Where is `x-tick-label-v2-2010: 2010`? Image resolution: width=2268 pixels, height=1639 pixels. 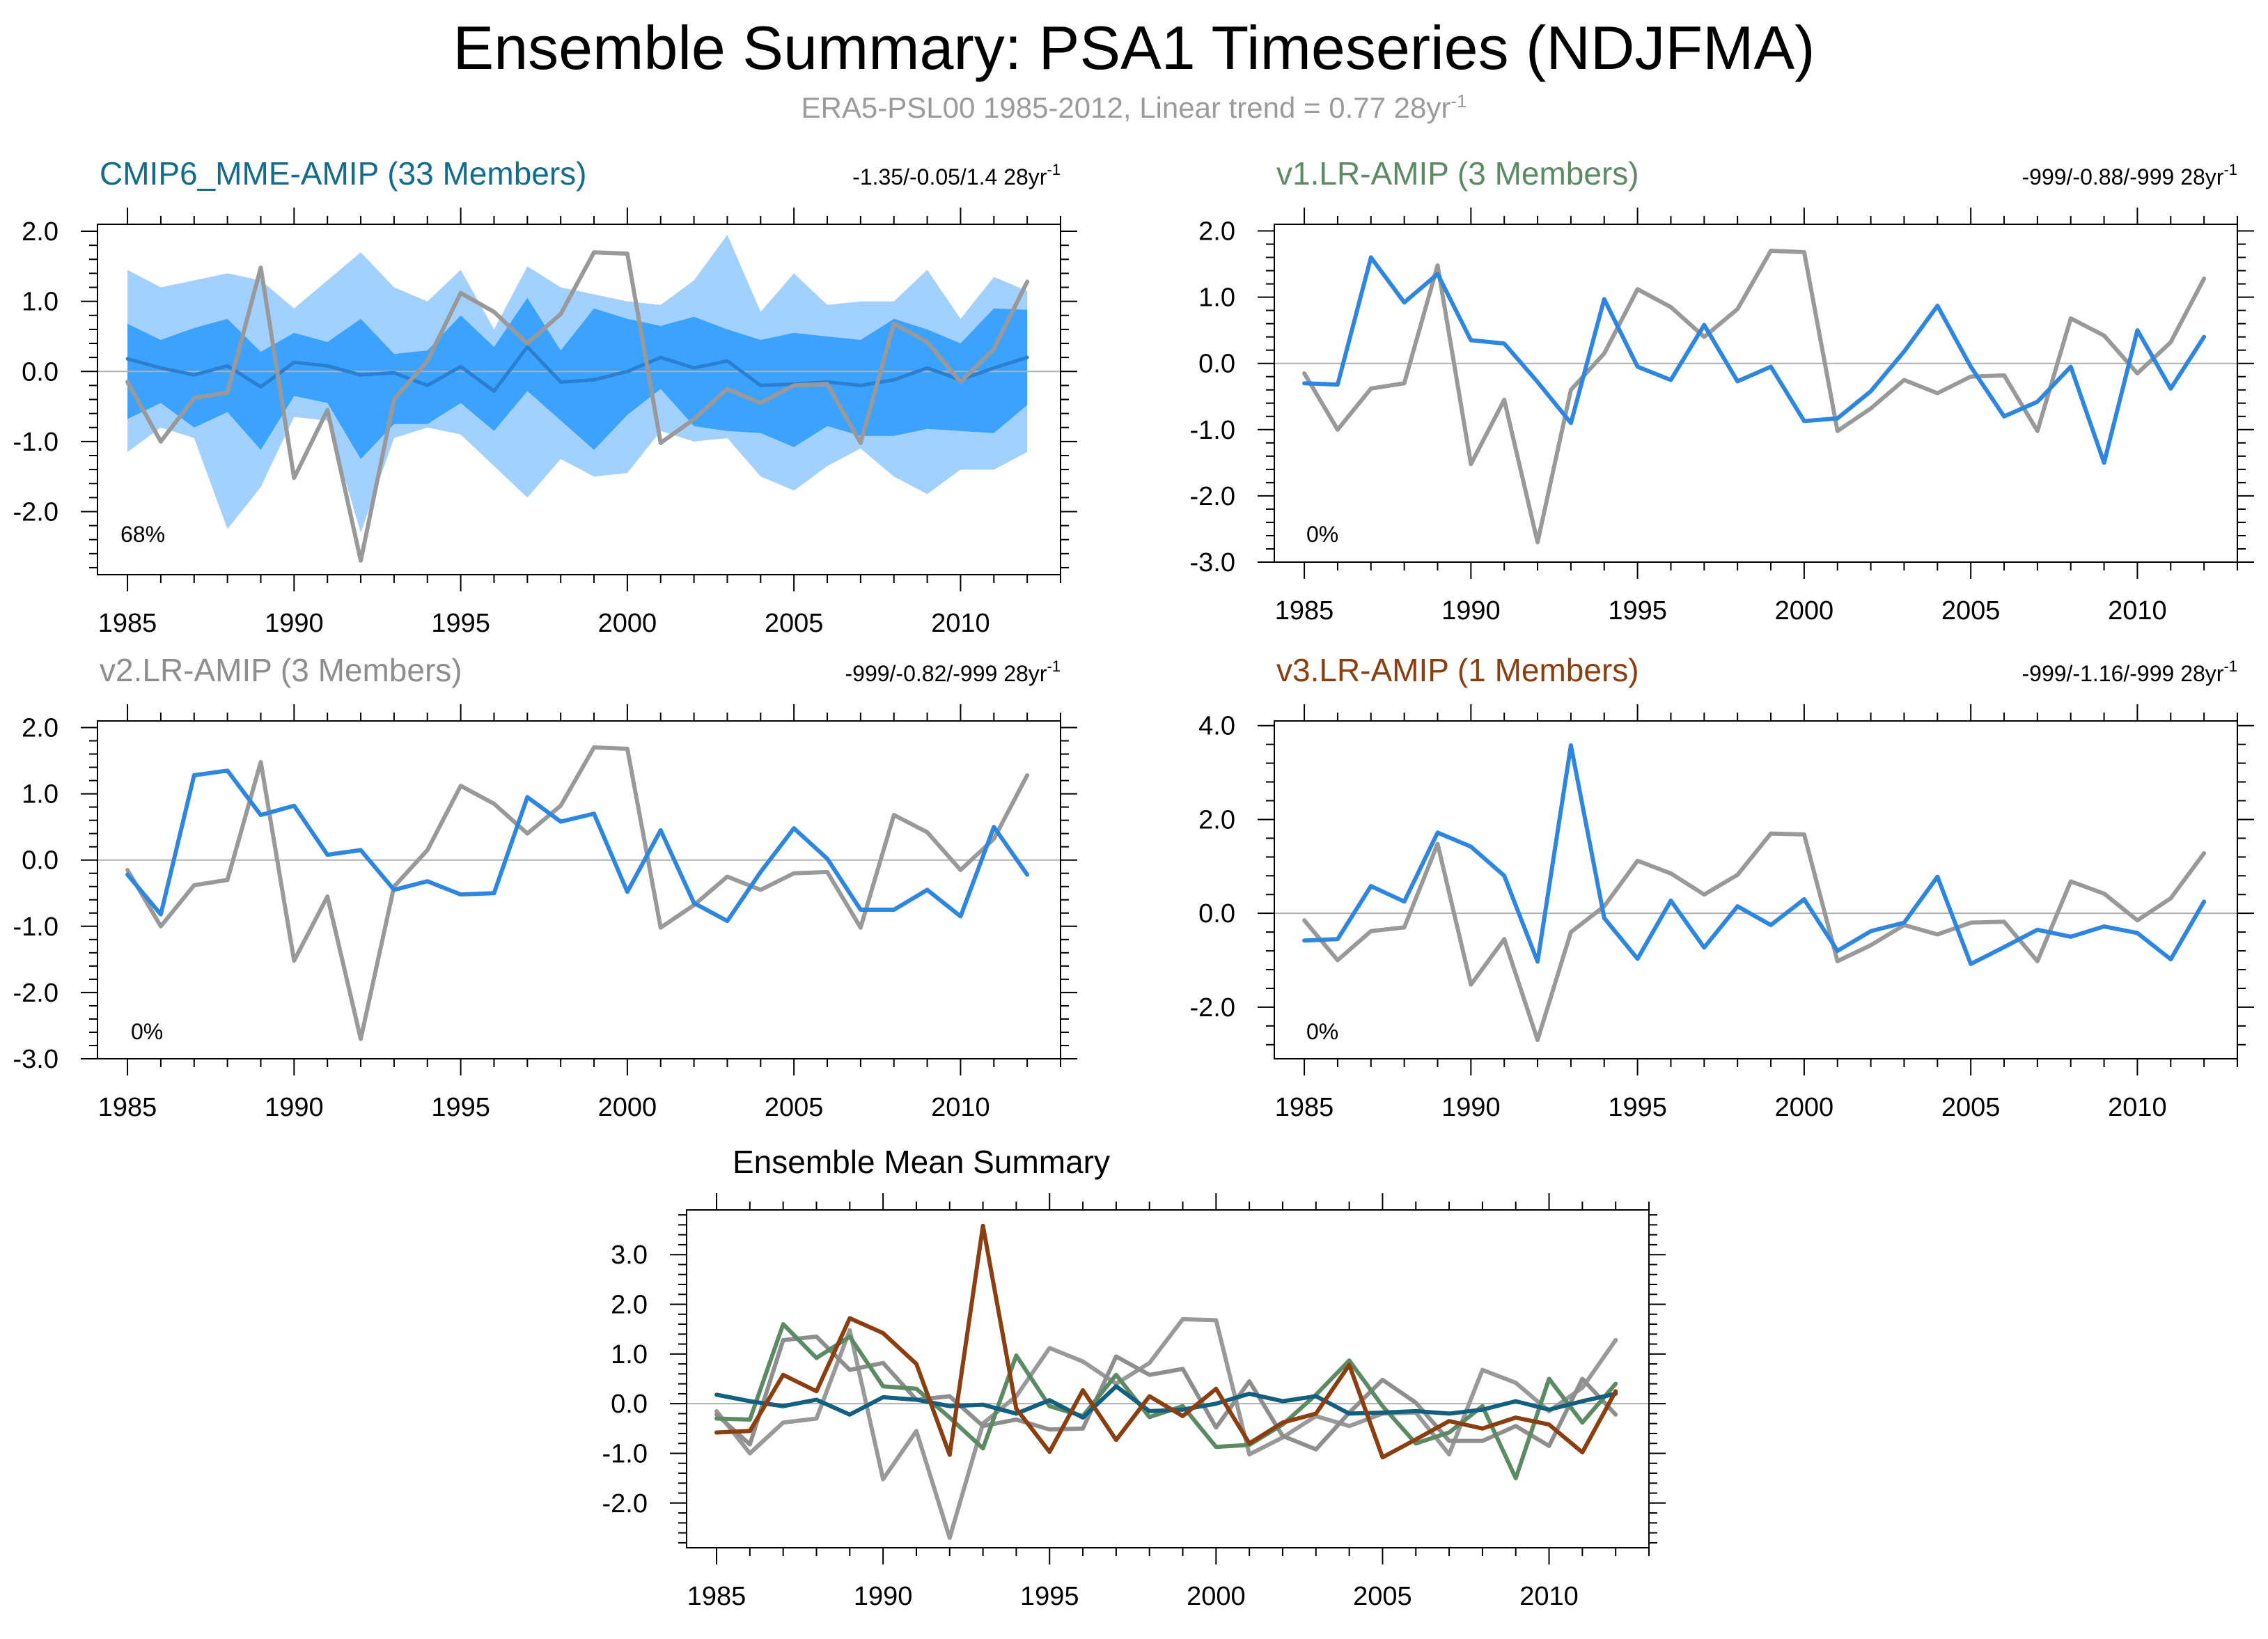
x-tick-label-v2-2010: 2010 is located at coordinates (960, 1107).